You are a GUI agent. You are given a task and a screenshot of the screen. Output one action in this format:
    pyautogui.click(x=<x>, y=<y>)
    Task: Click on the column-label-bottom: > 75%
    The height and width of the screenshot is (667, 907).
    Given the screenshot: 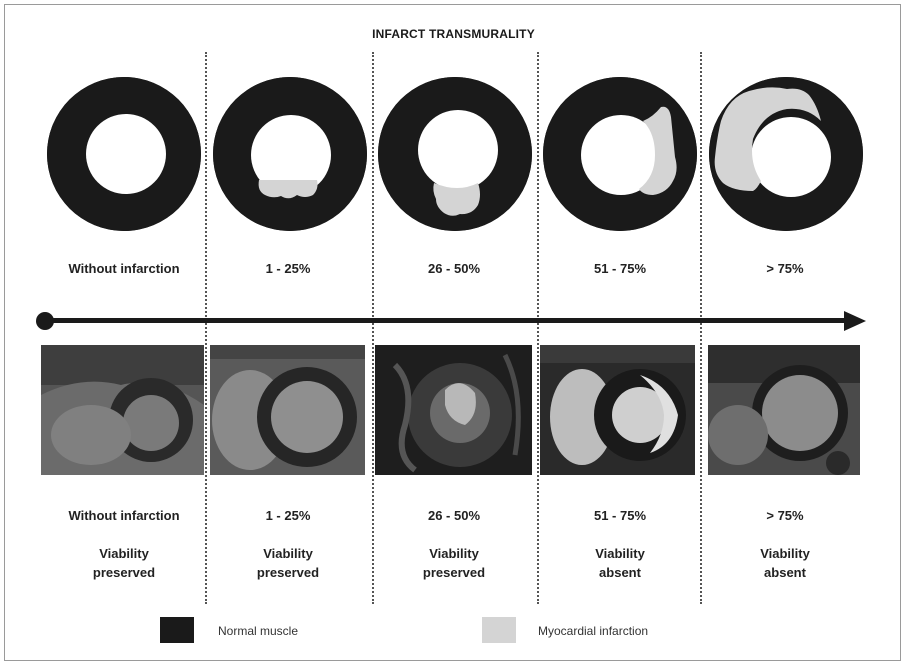 What is the action you would take?
    pyautogui.click(x=785, y=515)
    